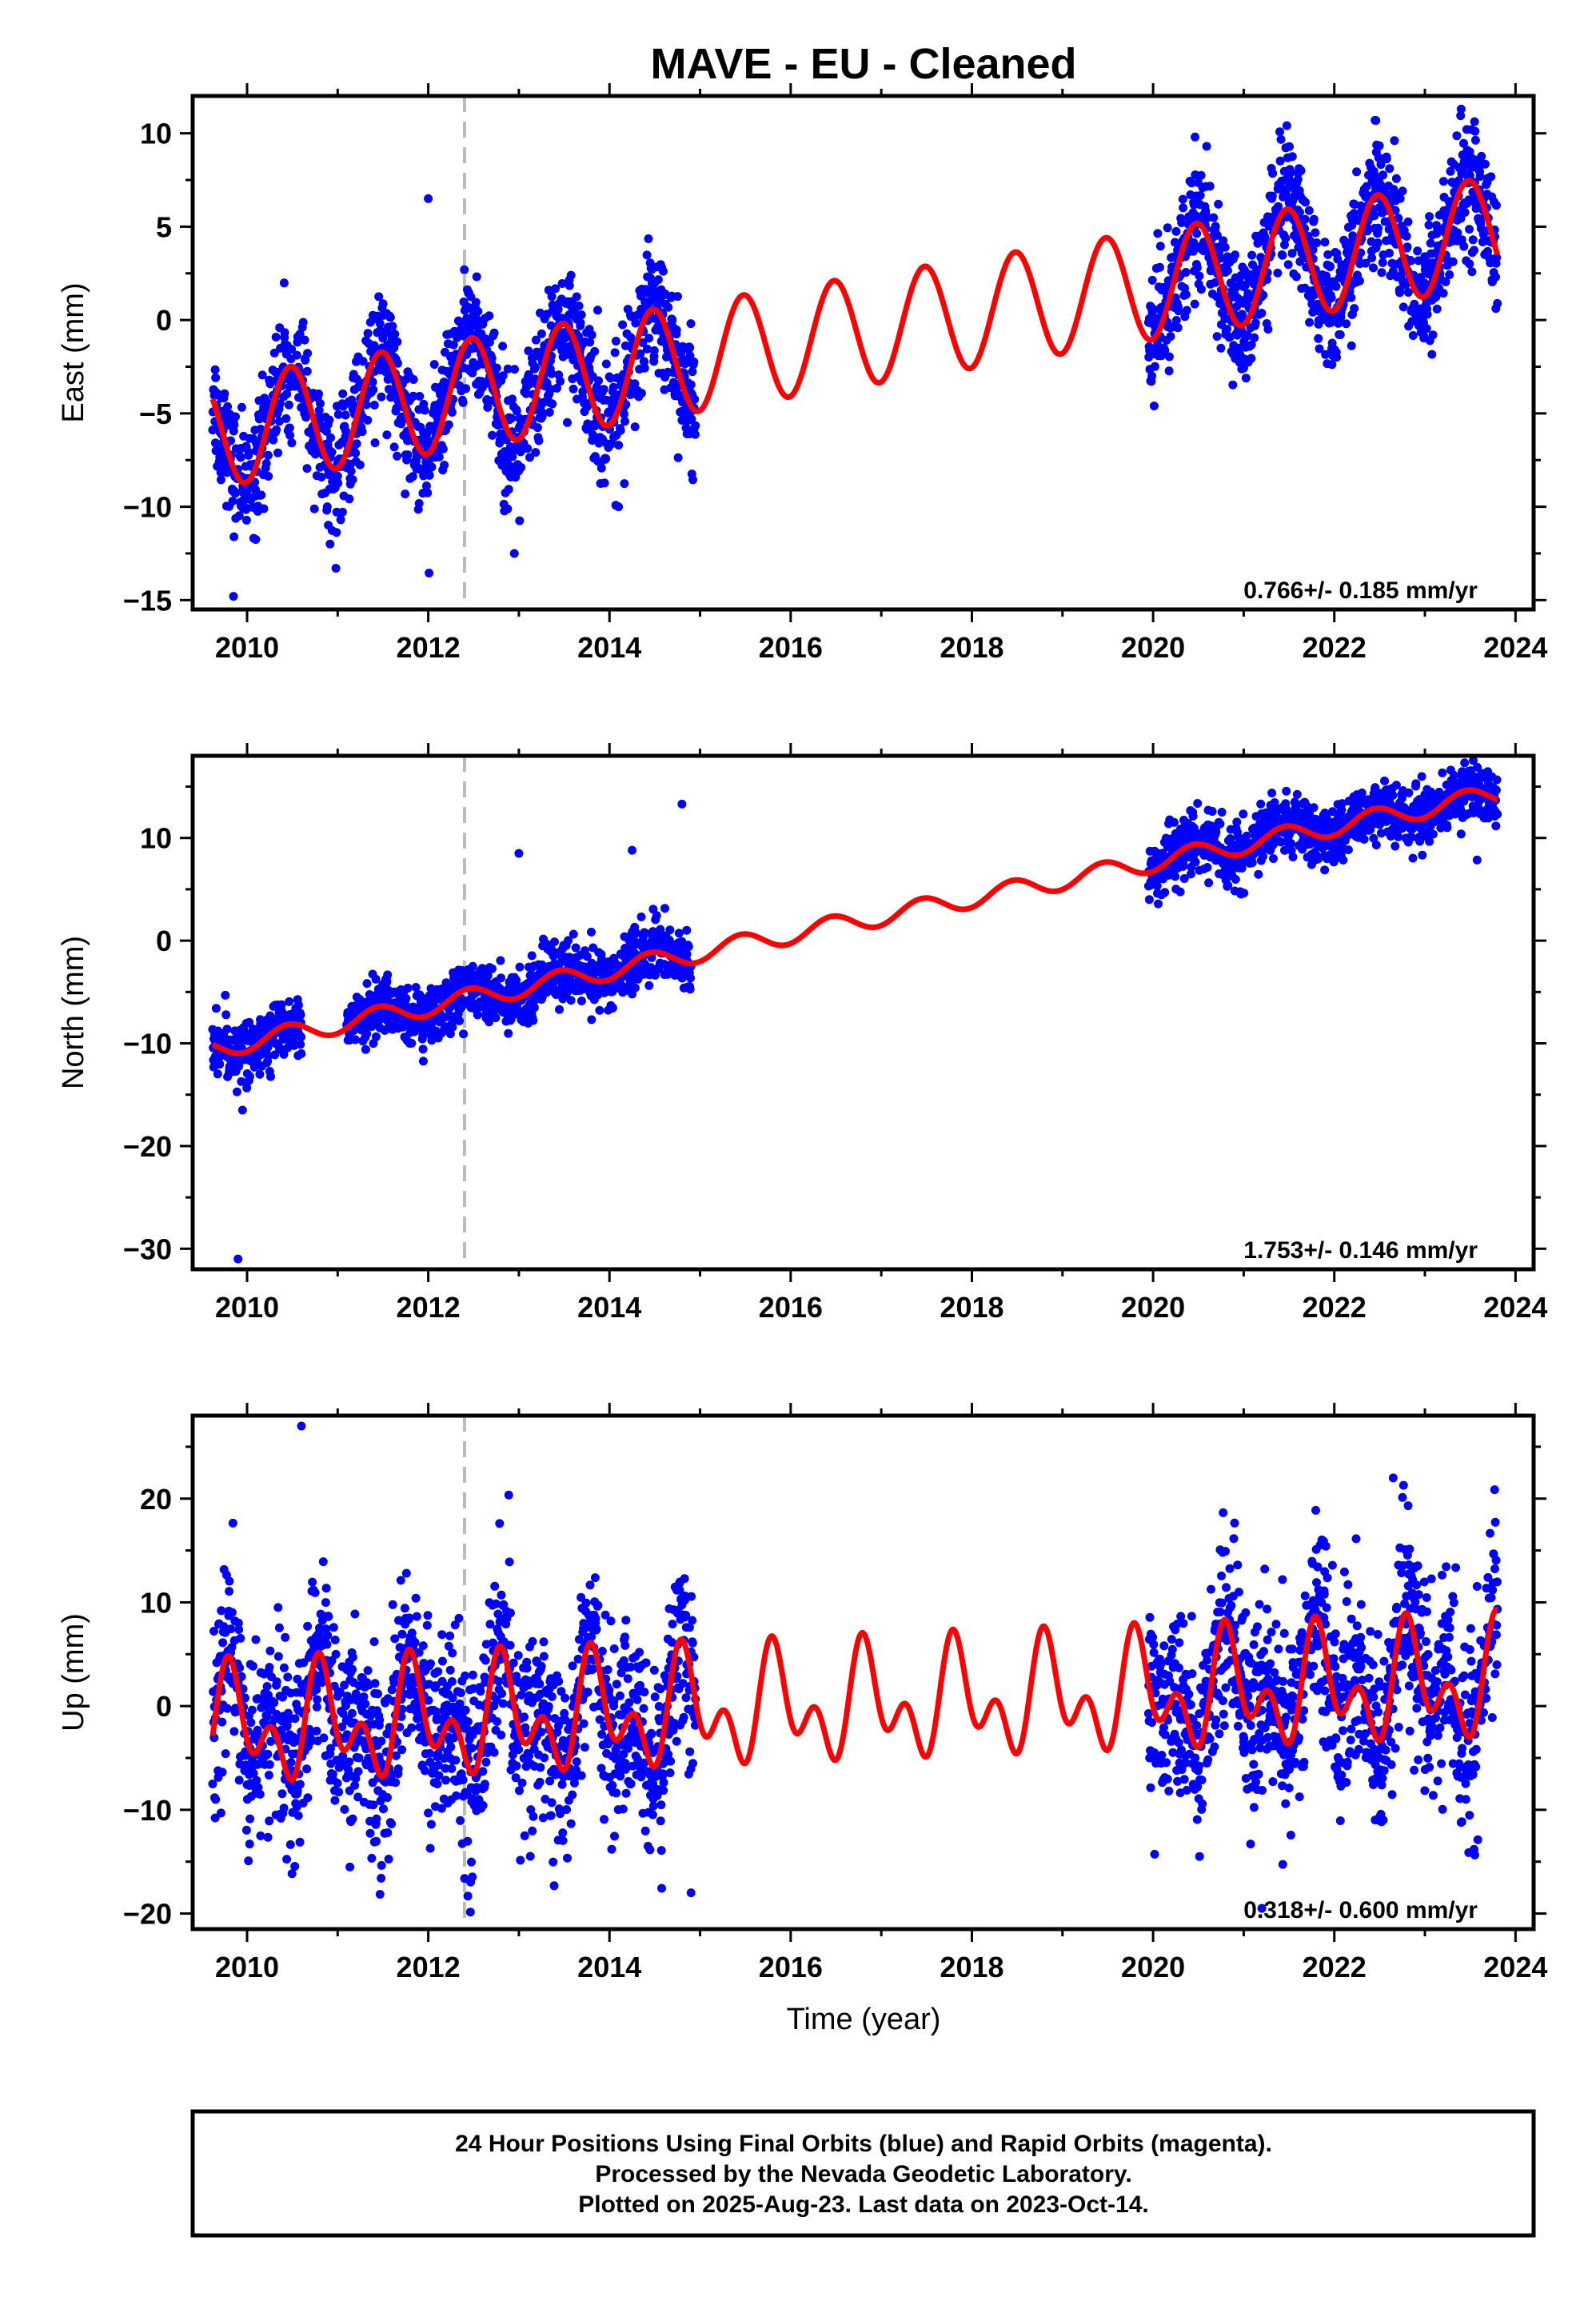 This screenshot has height=2321, width=1596. What do you see at coordinates (156, 134) in the screenshot?
I see `y-tick-label: 10` at bounding box center [156, 134].